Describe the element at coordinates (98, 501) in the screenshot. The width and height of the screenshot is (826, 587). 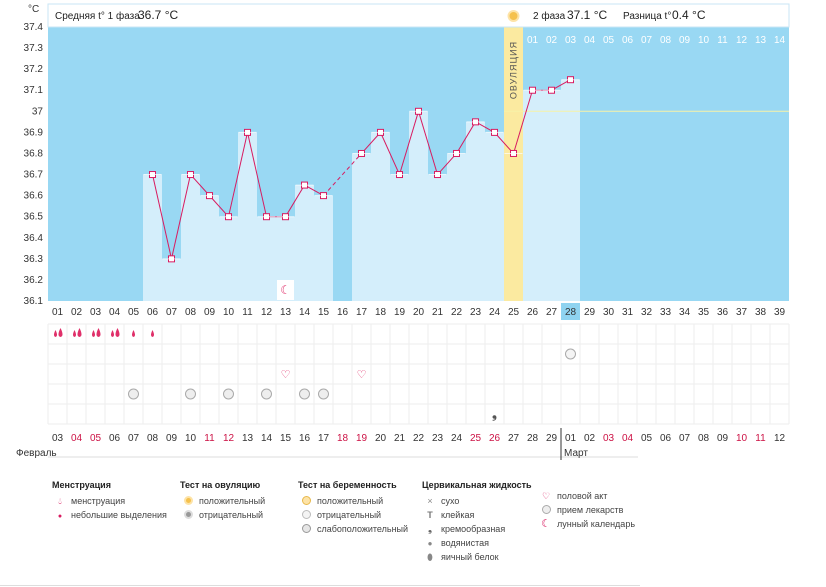
I see `legend-label: менструация` at that location.